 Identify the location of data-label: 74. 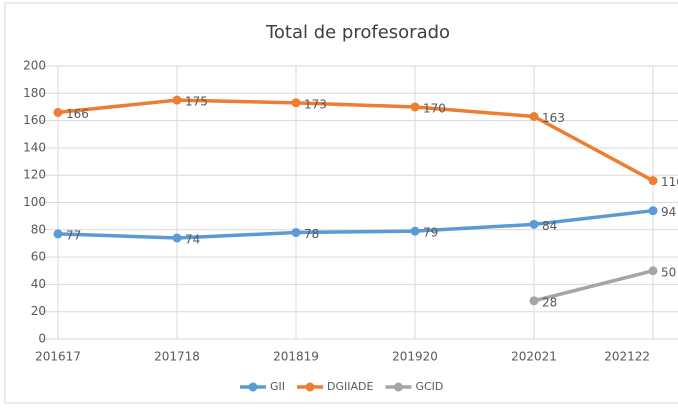
(192, 239).